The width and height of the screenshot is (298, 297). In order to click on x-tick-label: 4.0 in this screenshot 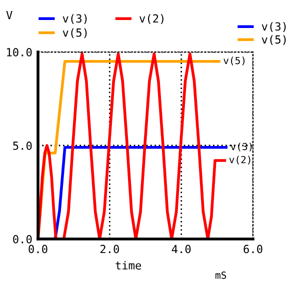, I will do `click(181, 249)`.